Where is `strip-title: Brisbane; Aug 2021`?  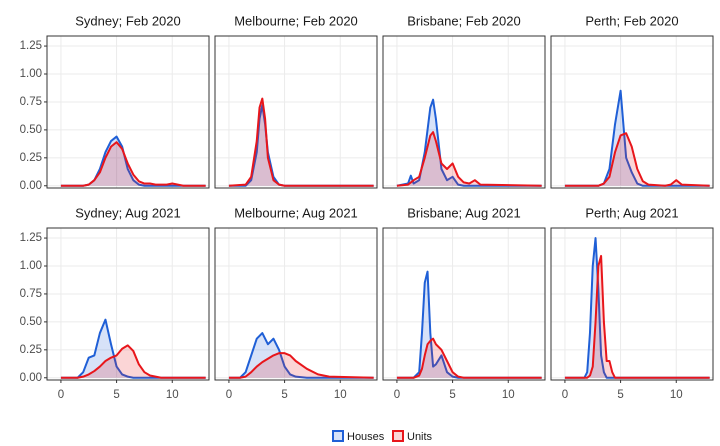 strip-title: Brisbane; Aug 2021 is located at coordinates (463, 212).